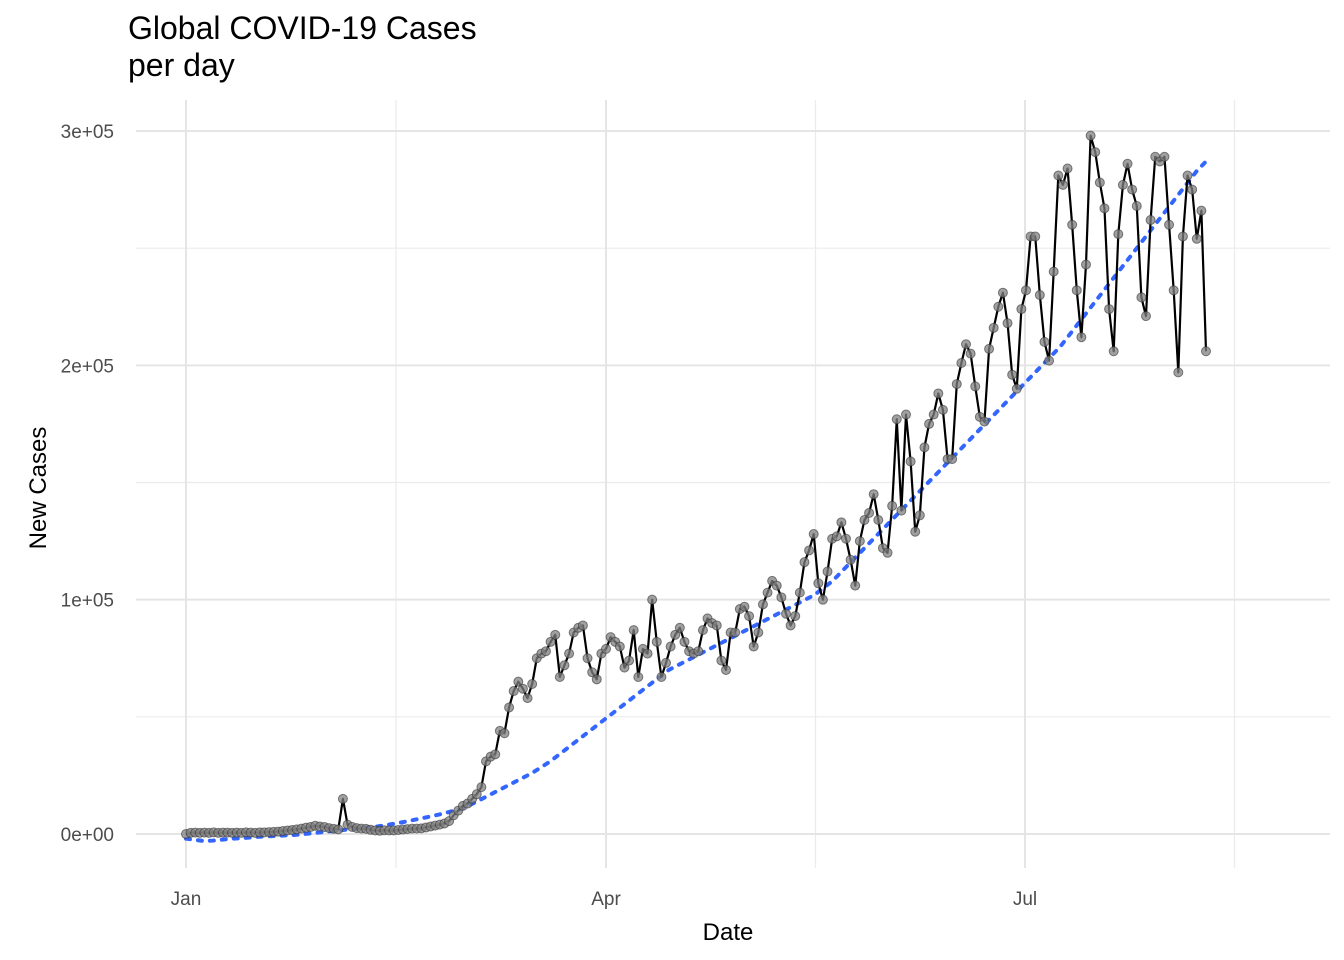  Describe the element at coordinates (87, 601) in the screenshot. I see `y-tick-label: 1e+05` at that location.